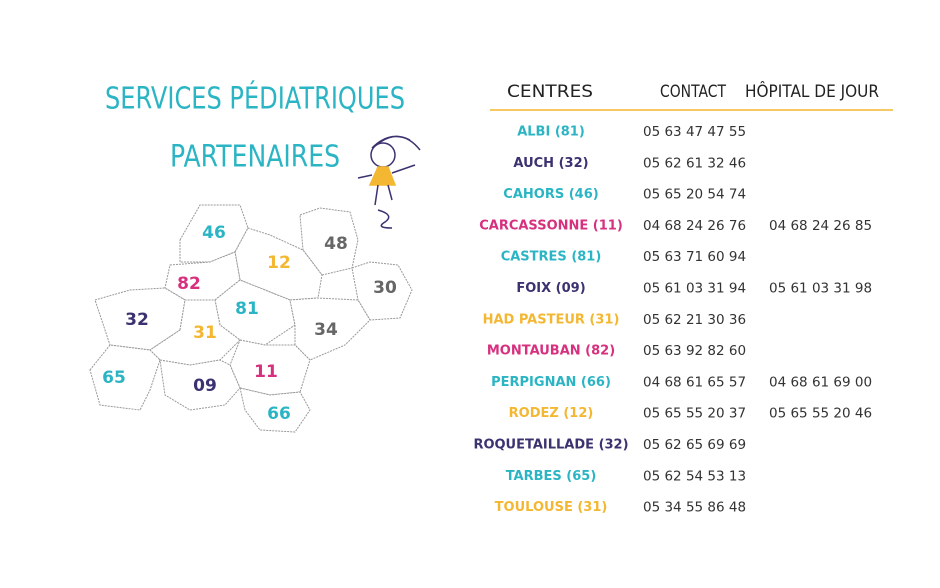  What do you see at coordinates (389, 182) in the screenshot?
I see `girl-doodle` at bounding box center [389, 182].